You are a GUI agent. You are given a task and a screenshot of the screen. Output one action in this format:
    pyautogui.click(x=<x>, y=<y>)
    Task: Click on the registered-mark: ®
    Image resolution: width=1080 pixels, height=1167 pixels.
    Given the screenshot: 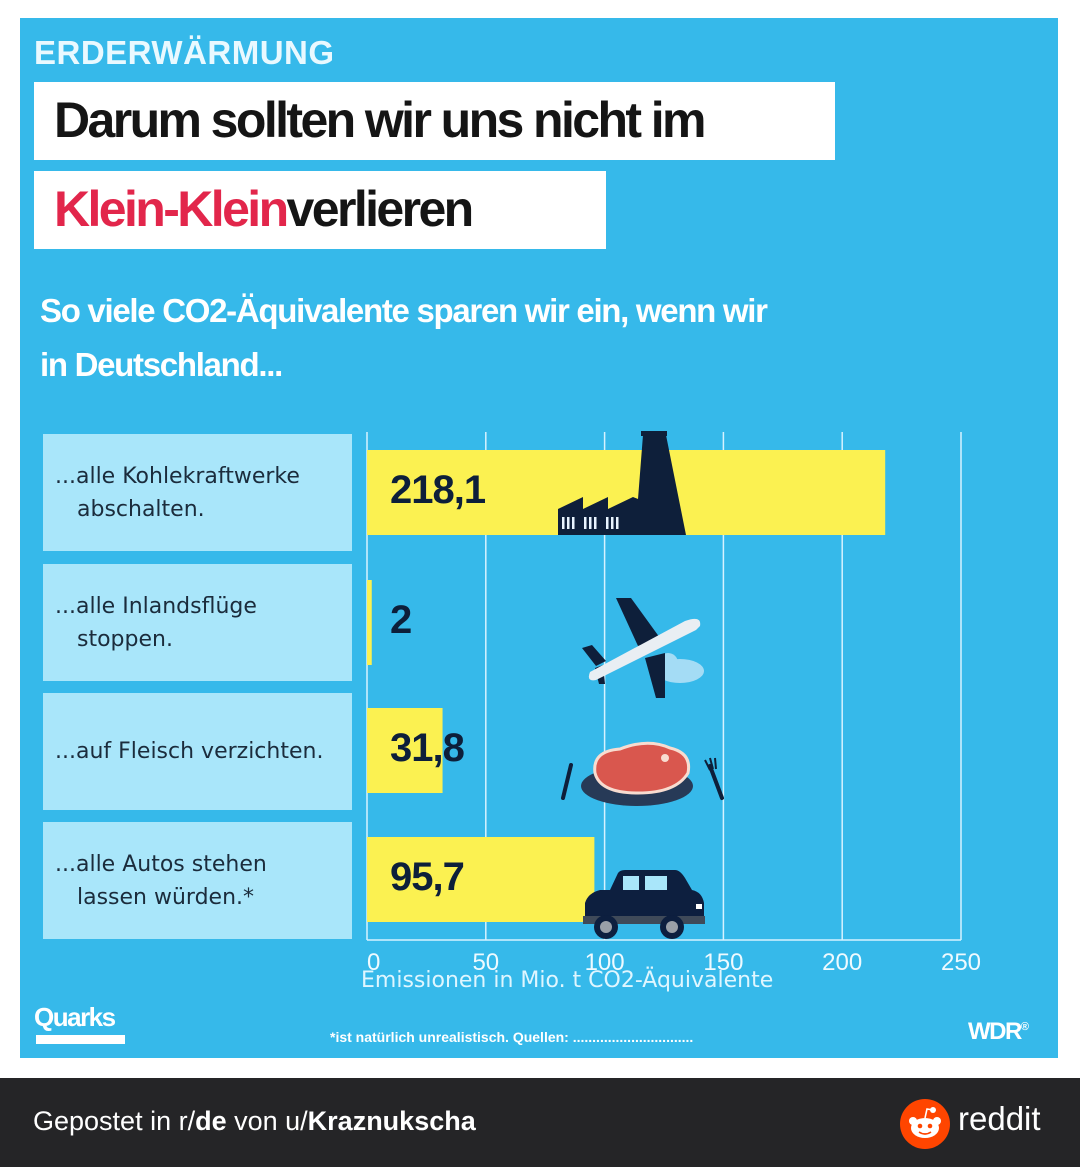 What is the action you would take?
    pyautogui.click(x=1024, y=1027)
    